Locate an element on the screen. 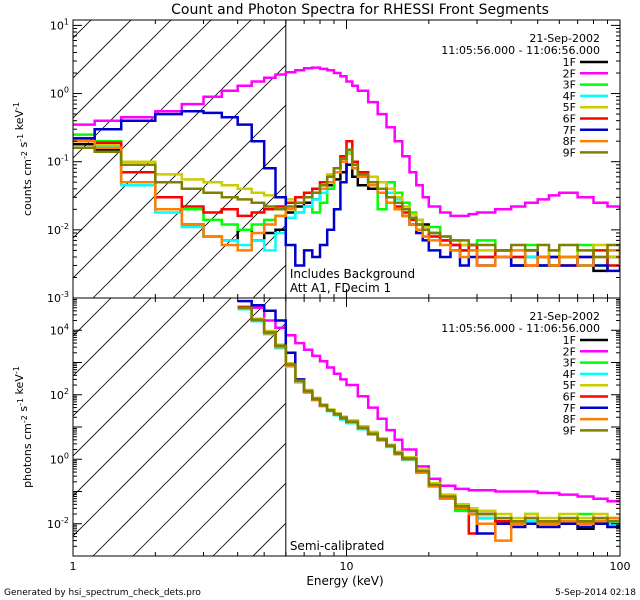  footer-right: 5-Sep-2014 02:18 is located at coordinates (595, 593).